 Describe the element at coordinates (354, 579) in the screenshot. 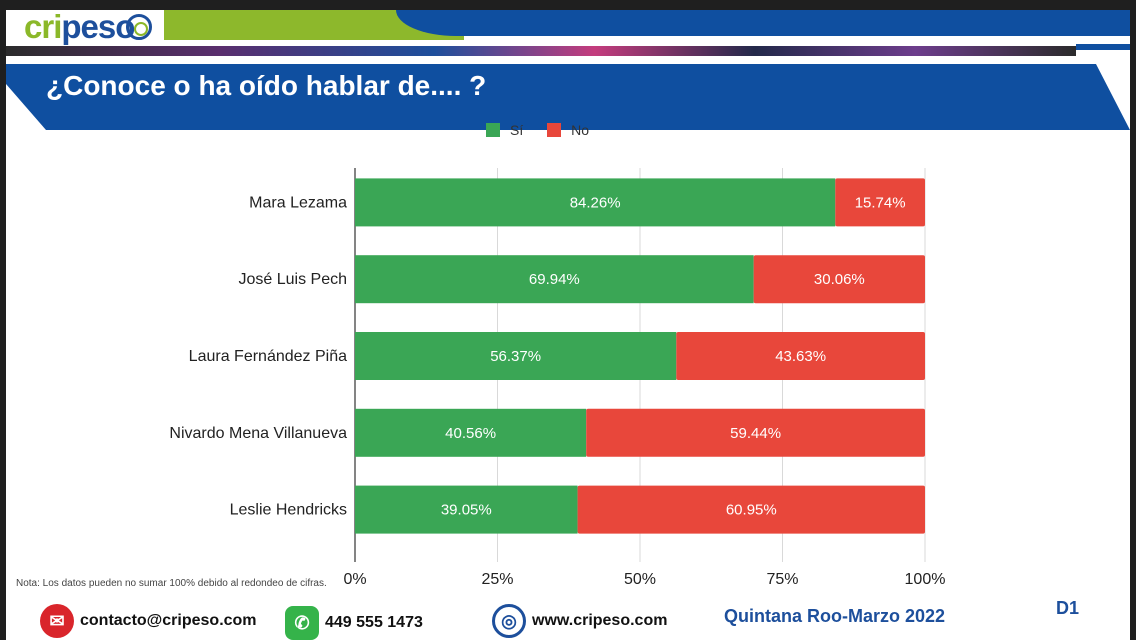

I see `x-tick-label: 0%` at that location.